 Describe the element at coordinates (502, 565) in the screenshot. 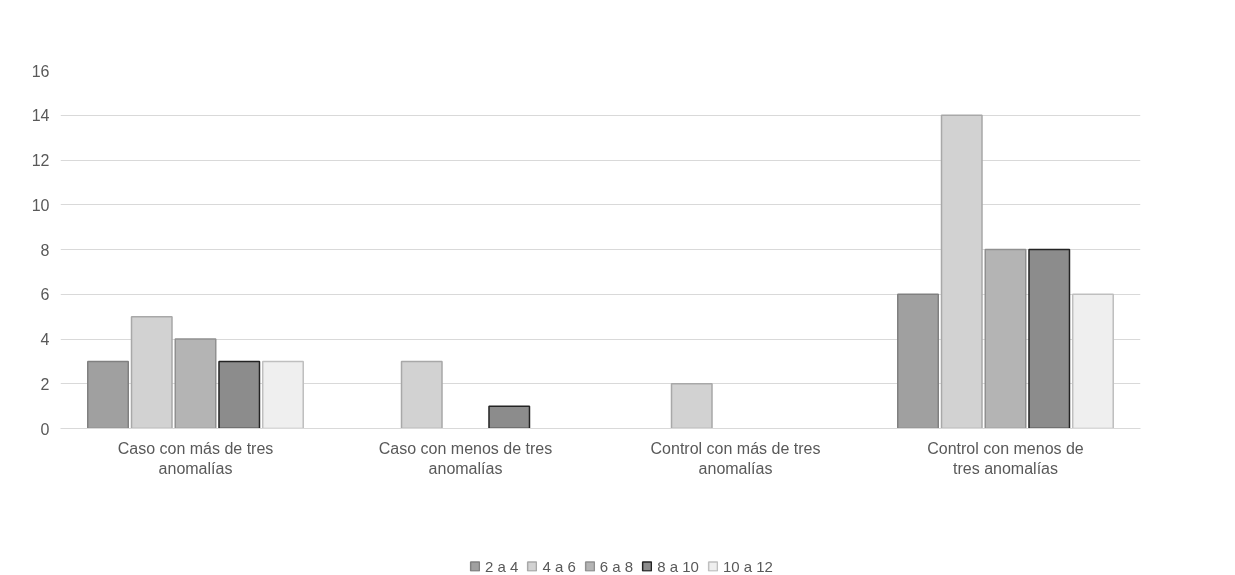

I see `legend-label: 2 a 4` at that location.